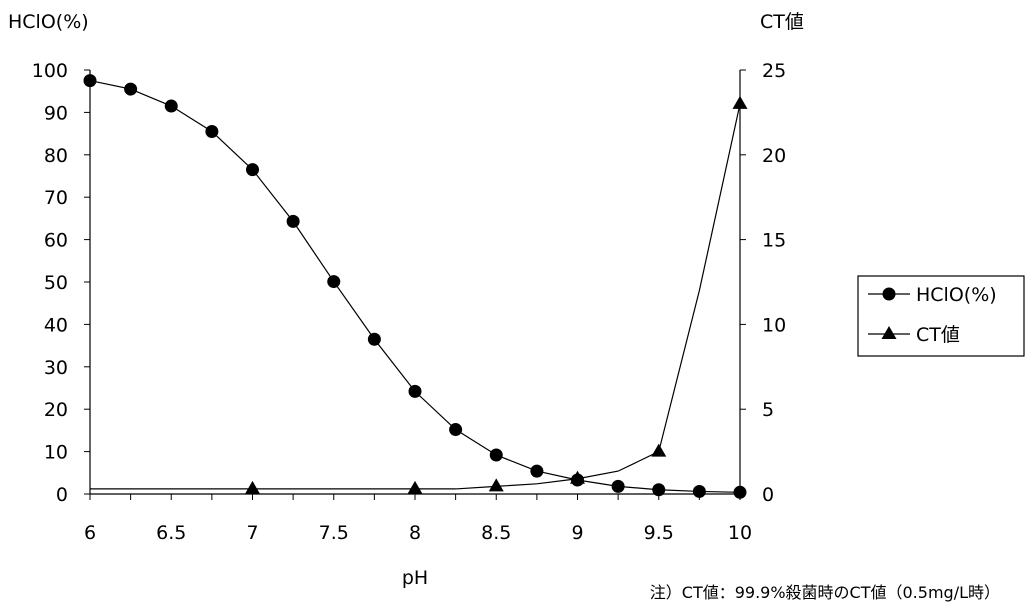  Describe the element at coordinates (889, 294) in the screenshot. I see `legend-marker-circle` at that location.